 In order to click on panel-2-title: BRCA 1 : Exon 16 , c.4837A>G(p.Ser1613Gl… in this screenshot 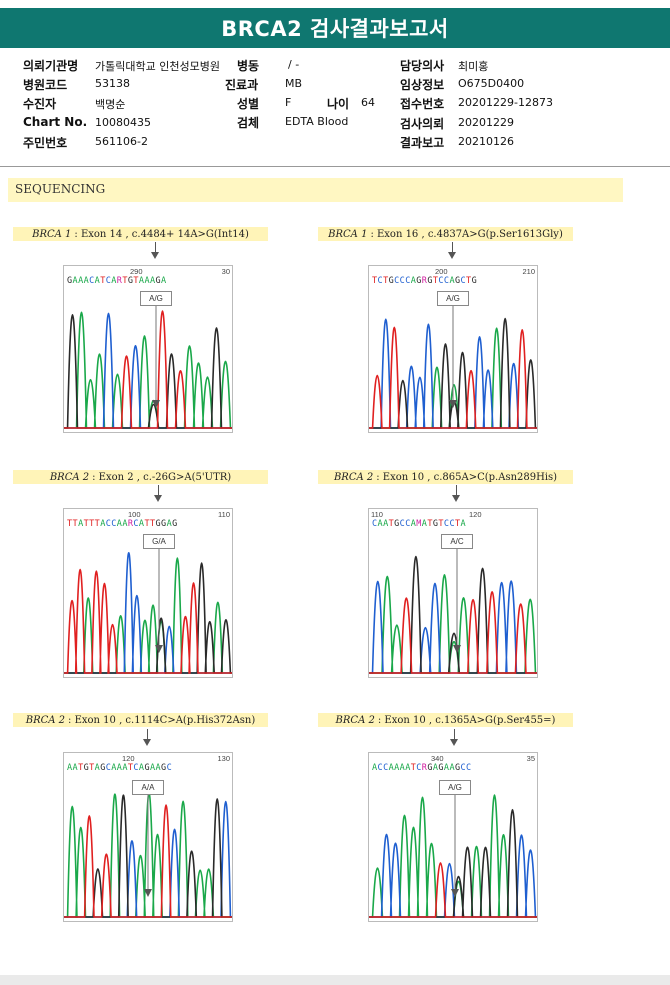, I will do `click(445, 234)`.